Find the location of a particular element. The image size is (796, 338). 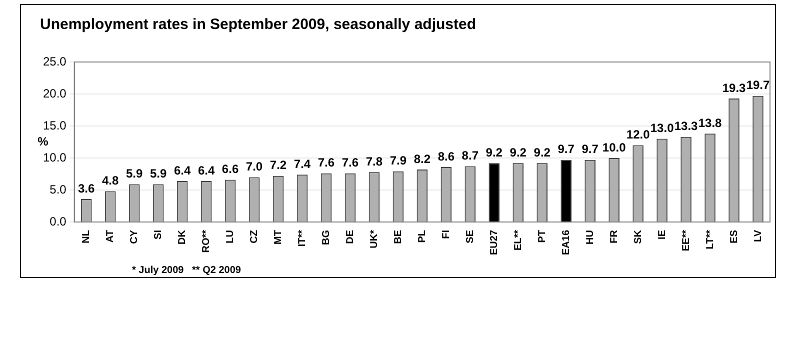

data-label: 19.7 is located at coordinates (758, 85).